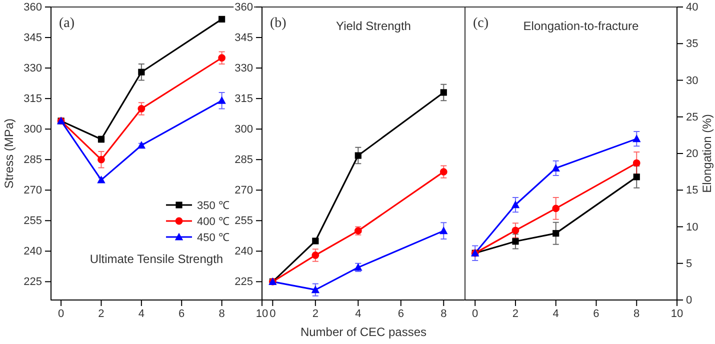 The width and height of the screenshot is (715, 344). Describe the element at coordinates (581, 26) in the screenshot. I see `text: Elongation-to-fracture` at that location.